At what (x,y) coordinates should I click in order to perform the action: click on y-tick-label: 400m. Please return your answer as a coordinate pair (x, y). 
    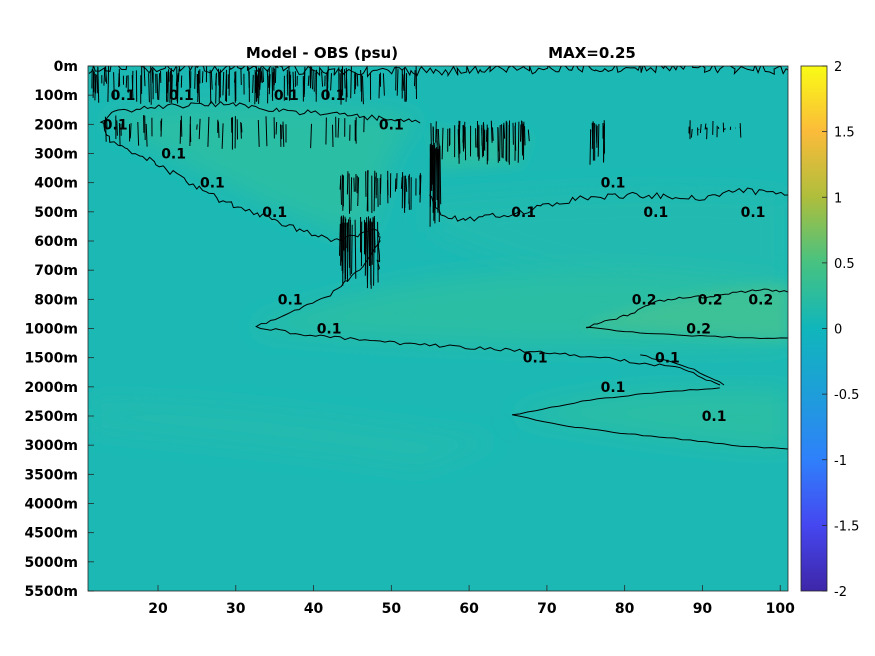
    Looking at the image, I should click on (56, 184).